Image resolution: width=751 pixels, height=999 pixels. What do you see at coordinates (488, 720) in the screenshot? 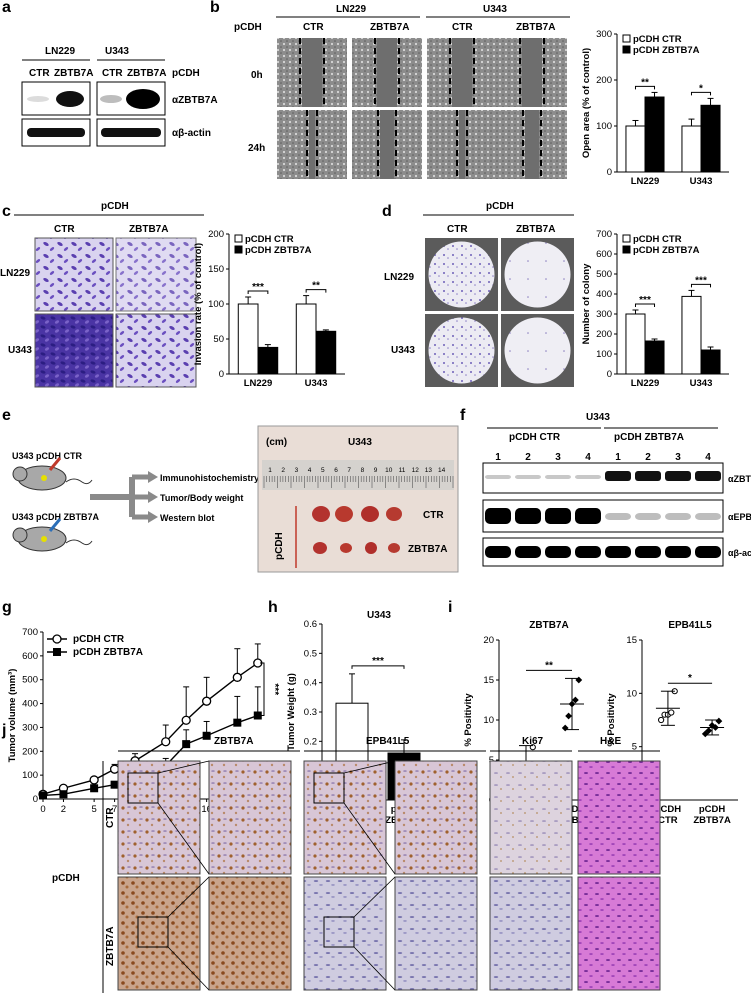
I see `y-tick-label: 10` at bounding box center [488, 720].